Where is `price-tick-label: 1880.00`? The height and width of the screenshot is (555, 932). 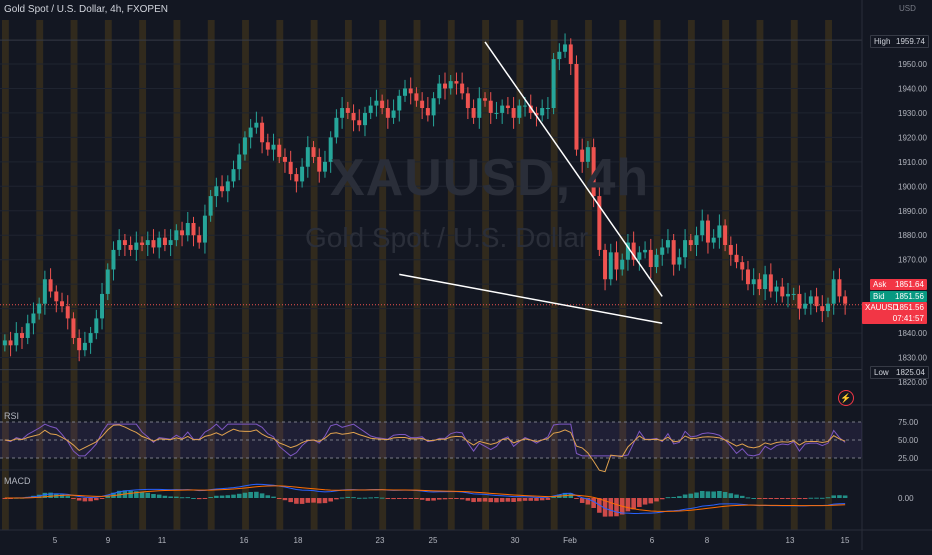 price-tick-label: 1880.00 is located at coordinates (912, 235).